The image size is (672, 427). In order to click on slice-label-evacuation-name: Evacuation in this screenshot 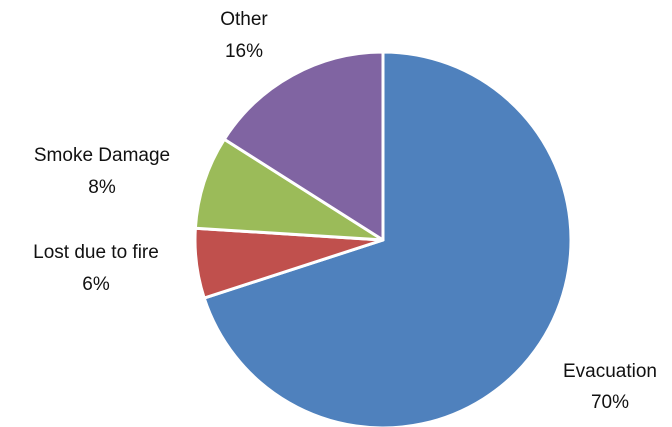, I will do `click(610, 371)`.